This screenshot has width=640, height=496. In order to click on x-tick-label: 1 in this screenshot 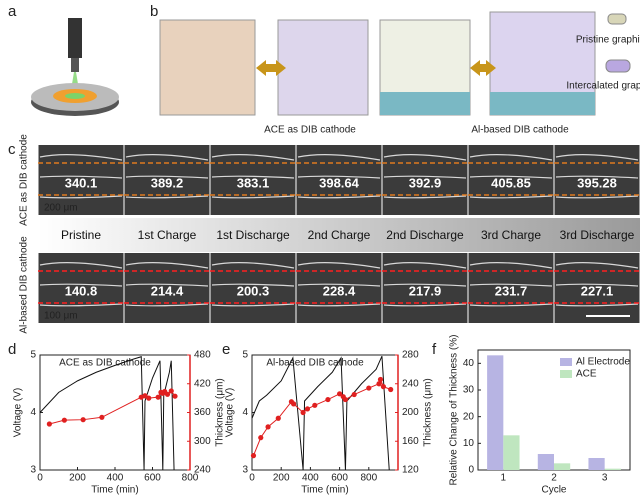, I will do `click(504, 478)`.